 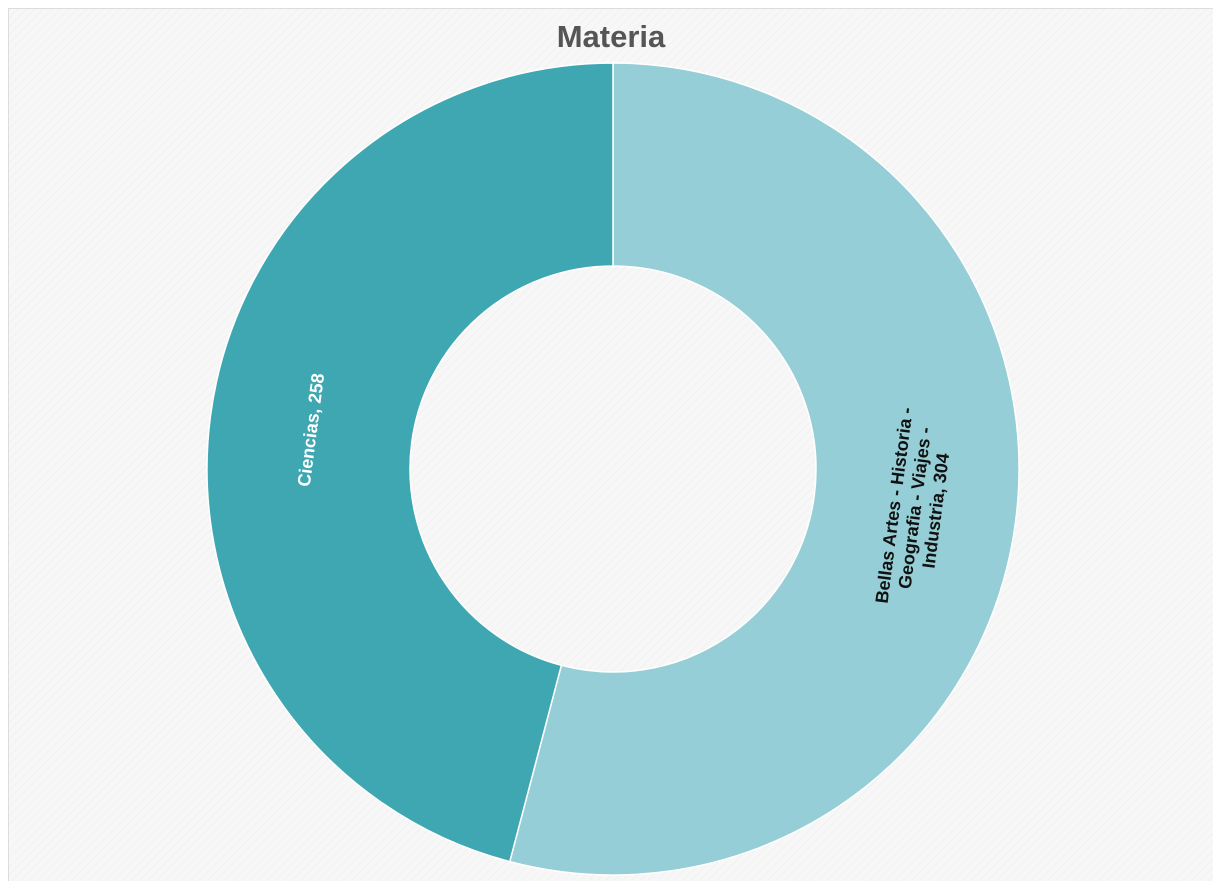 What do you see at coordinates (611, 36) in the screenshot?
I see `chart-title: Materia` at bounding box center [611, 36].